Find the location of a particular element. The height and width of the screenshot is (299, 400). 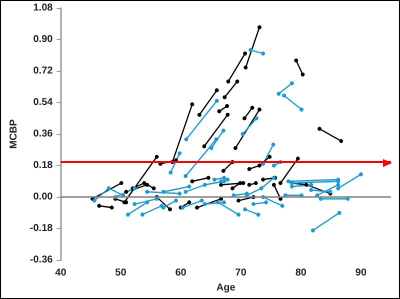

x-tick-label: 60 is located at coordinates (181, 273).